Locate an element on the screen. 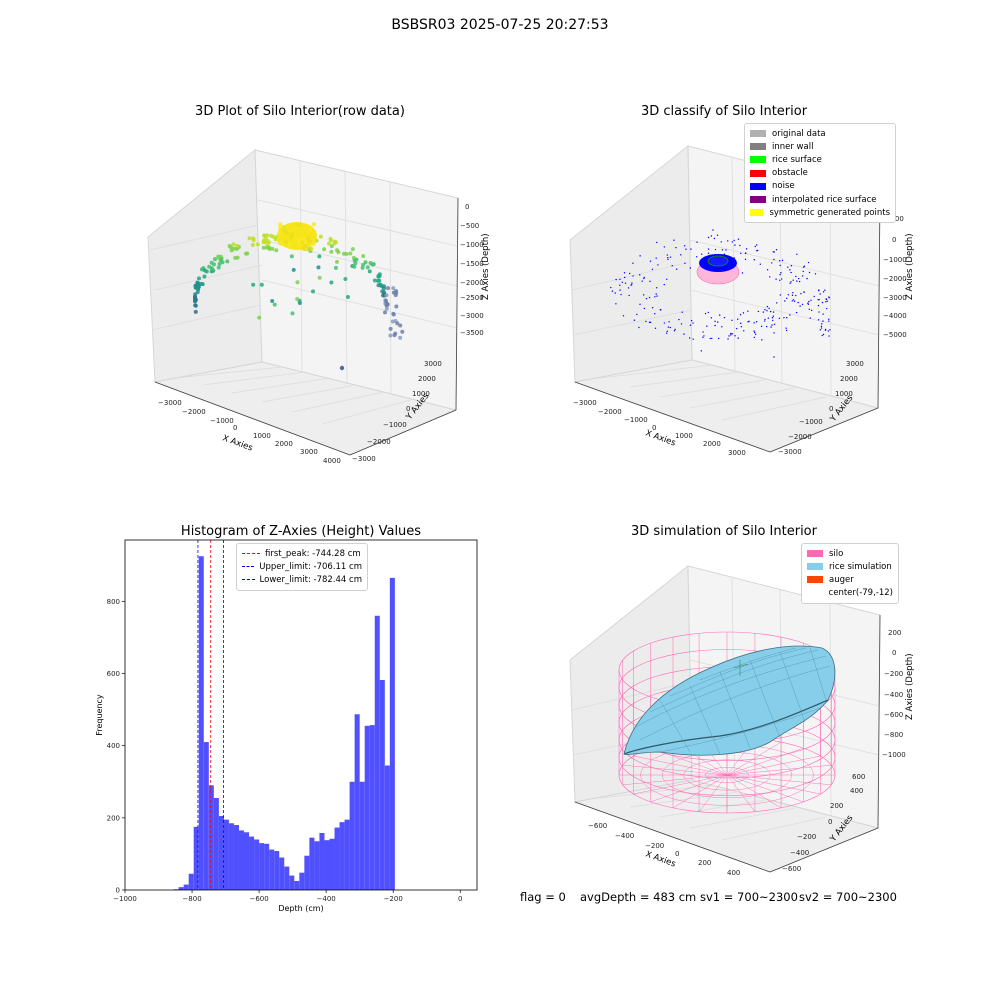  legend-label: noise is located at coordinates (783, 186).